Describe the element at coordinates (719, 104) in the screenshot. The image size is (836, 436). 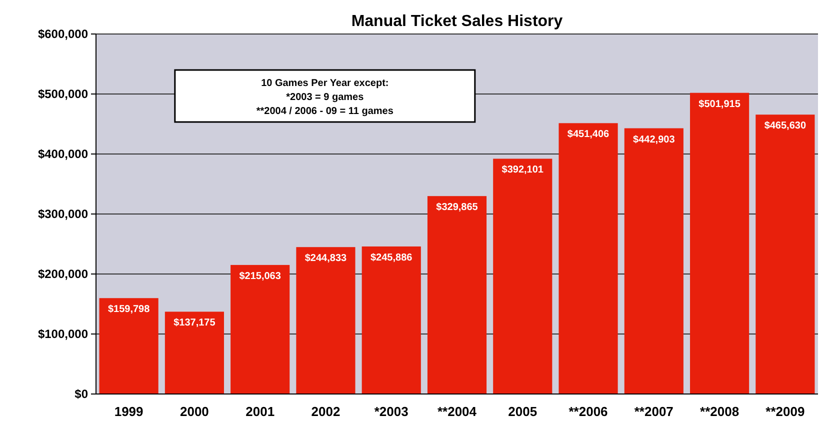
I see `data-label: $501,915` at that location.